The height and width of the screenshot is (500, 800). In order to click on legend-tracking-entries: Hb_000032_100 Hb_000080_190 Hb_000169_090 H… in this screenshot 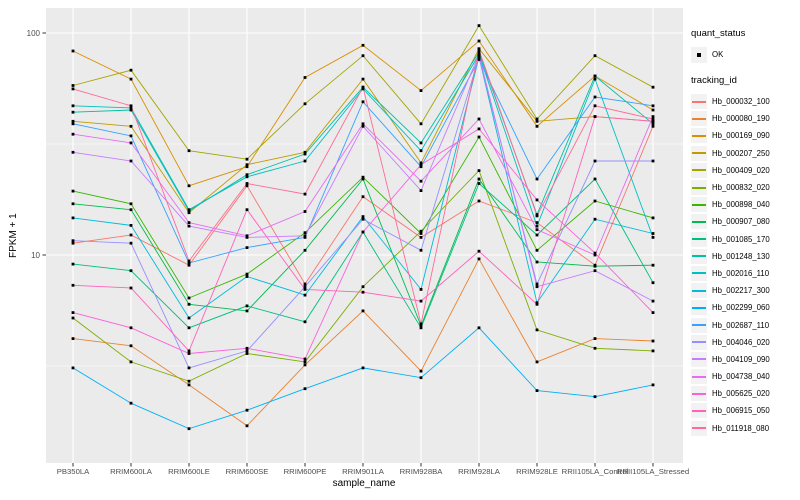, I will do `click(745, 265)`.